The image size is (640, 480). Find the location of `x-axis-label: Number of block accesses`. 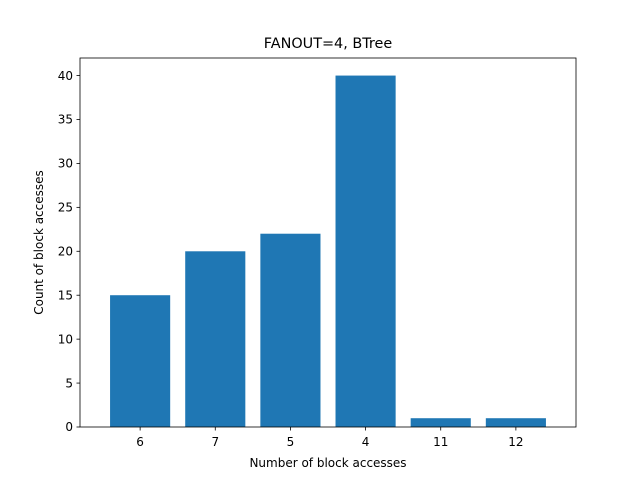

x-axis-label: Number of block accesses is located at coordinates (327, 463).